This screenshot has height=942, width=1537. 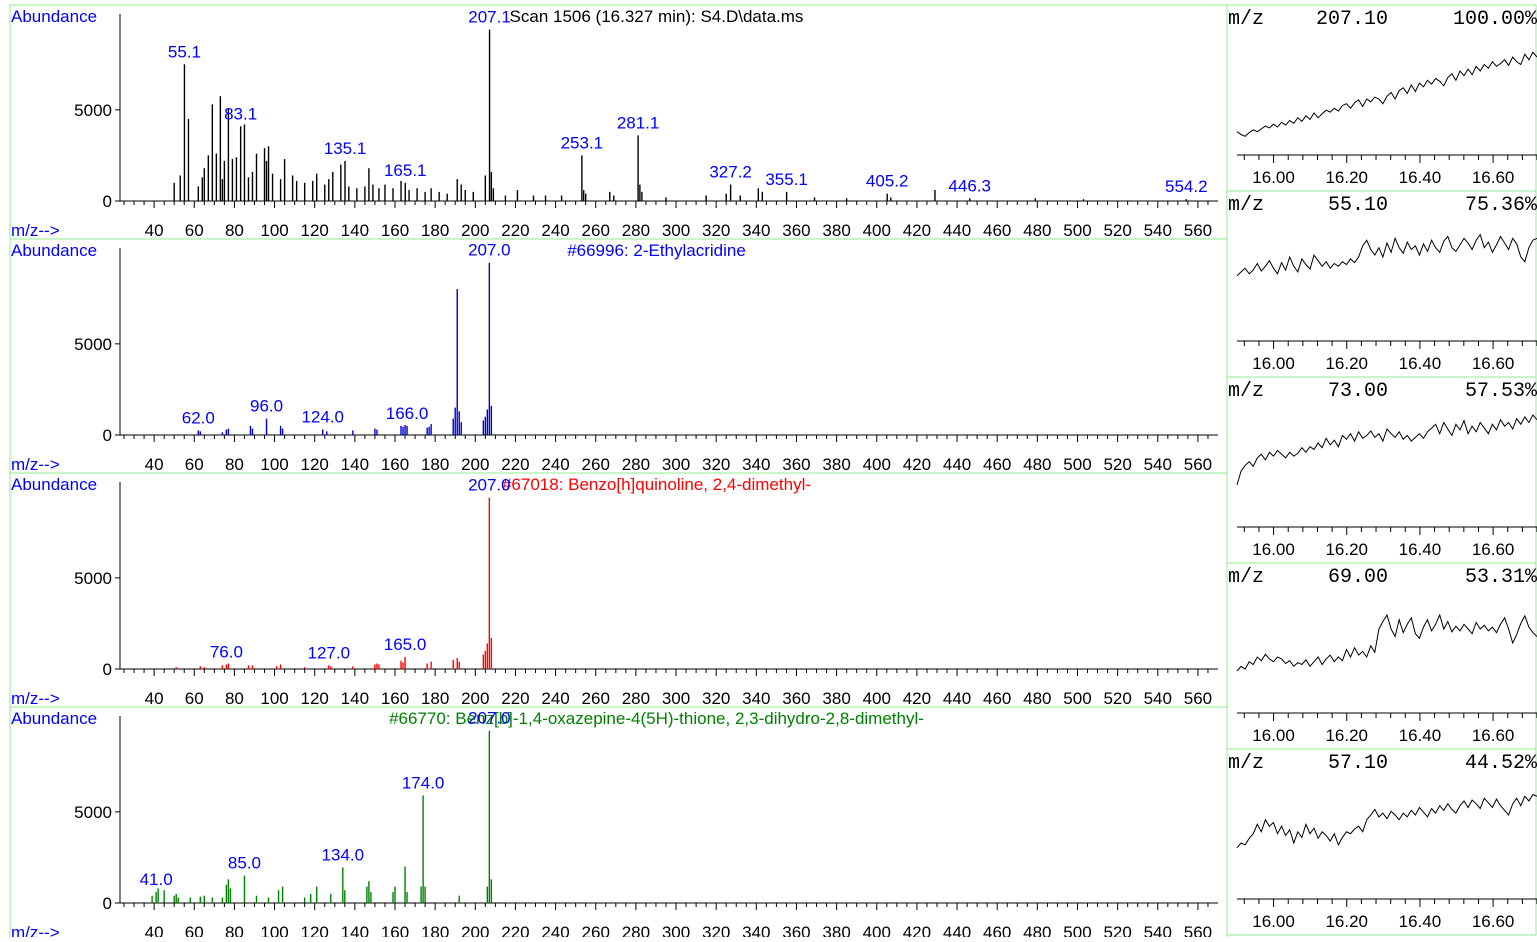 I want to click on peak-label: 253.1, so click(x=582, y=142).